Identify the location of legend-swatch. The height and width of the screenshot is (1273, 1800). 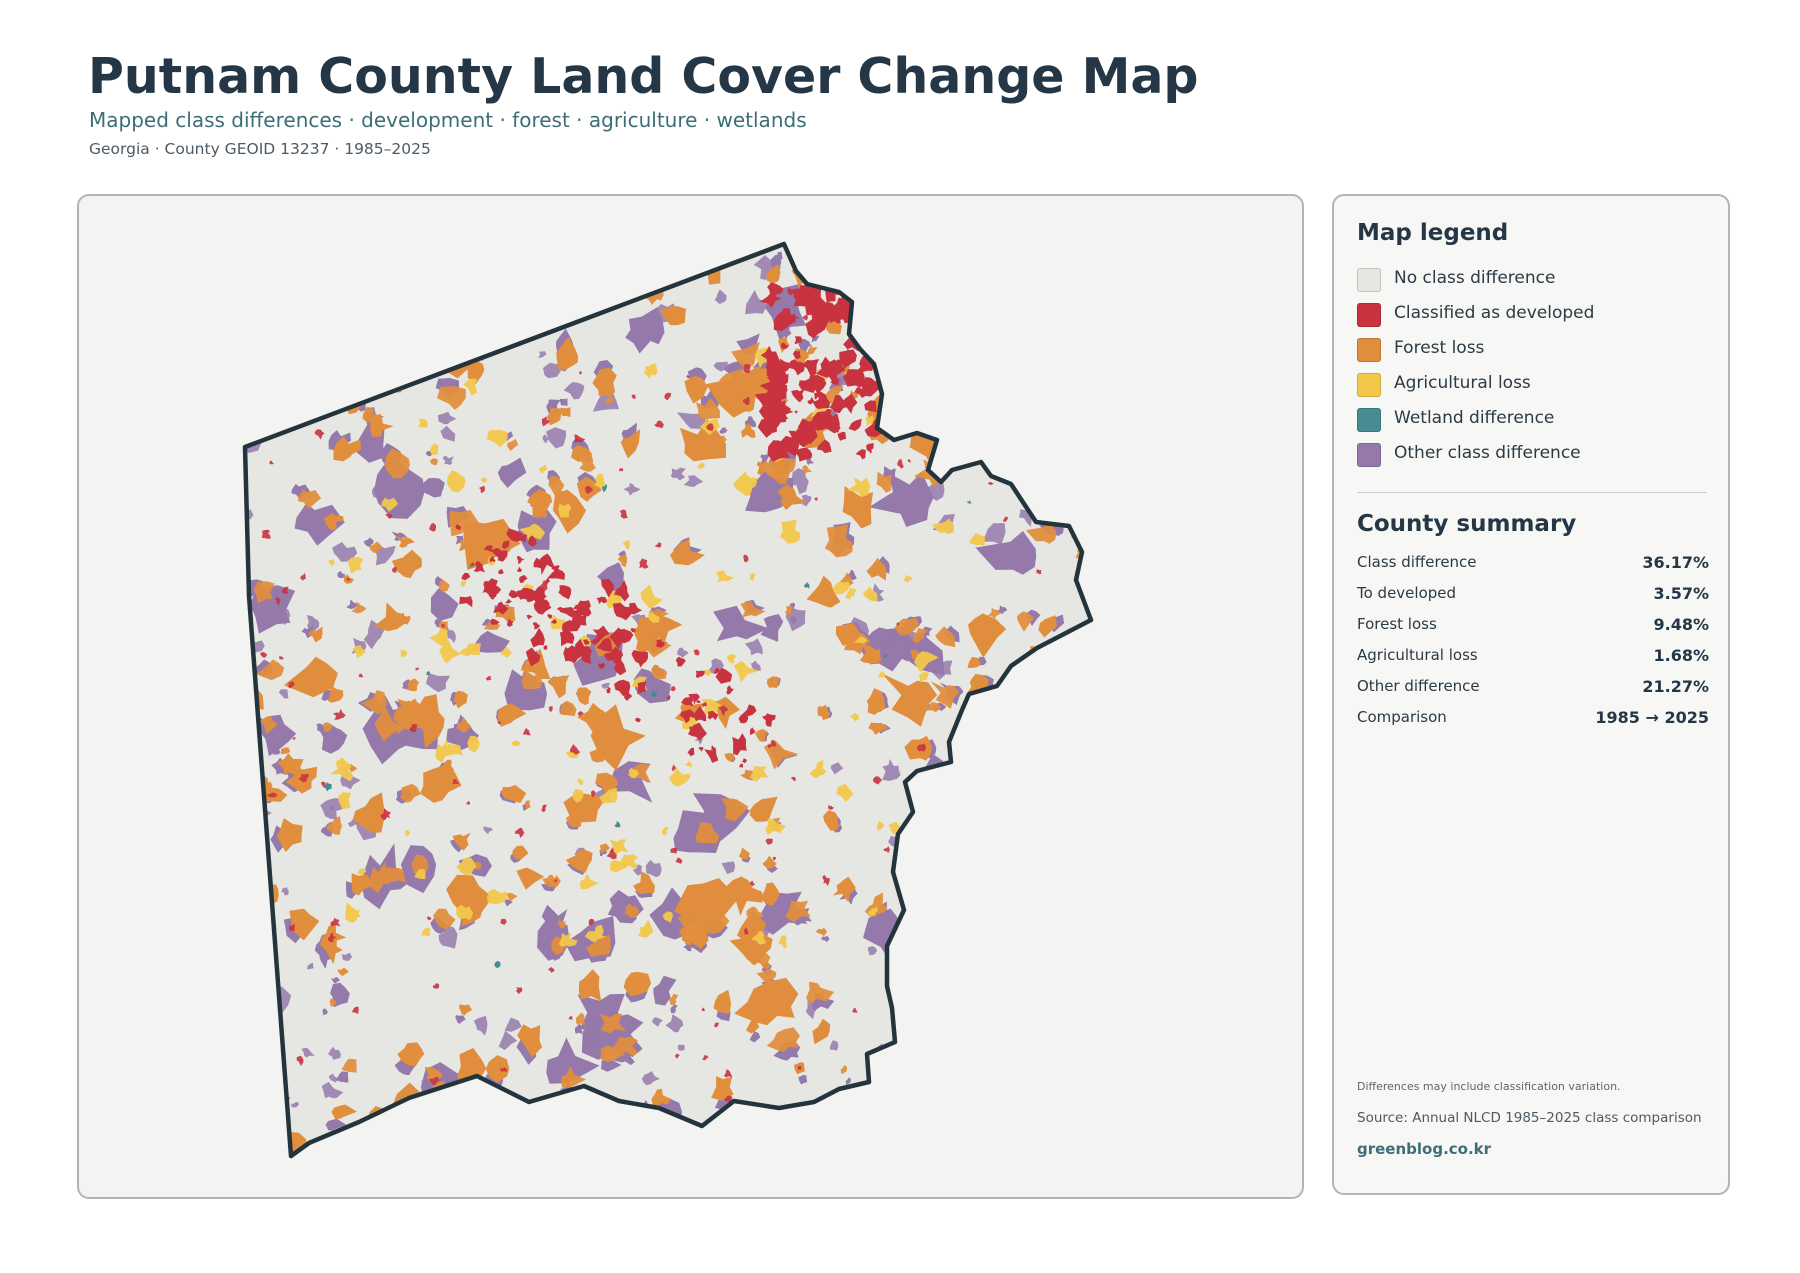
(1369, 385).